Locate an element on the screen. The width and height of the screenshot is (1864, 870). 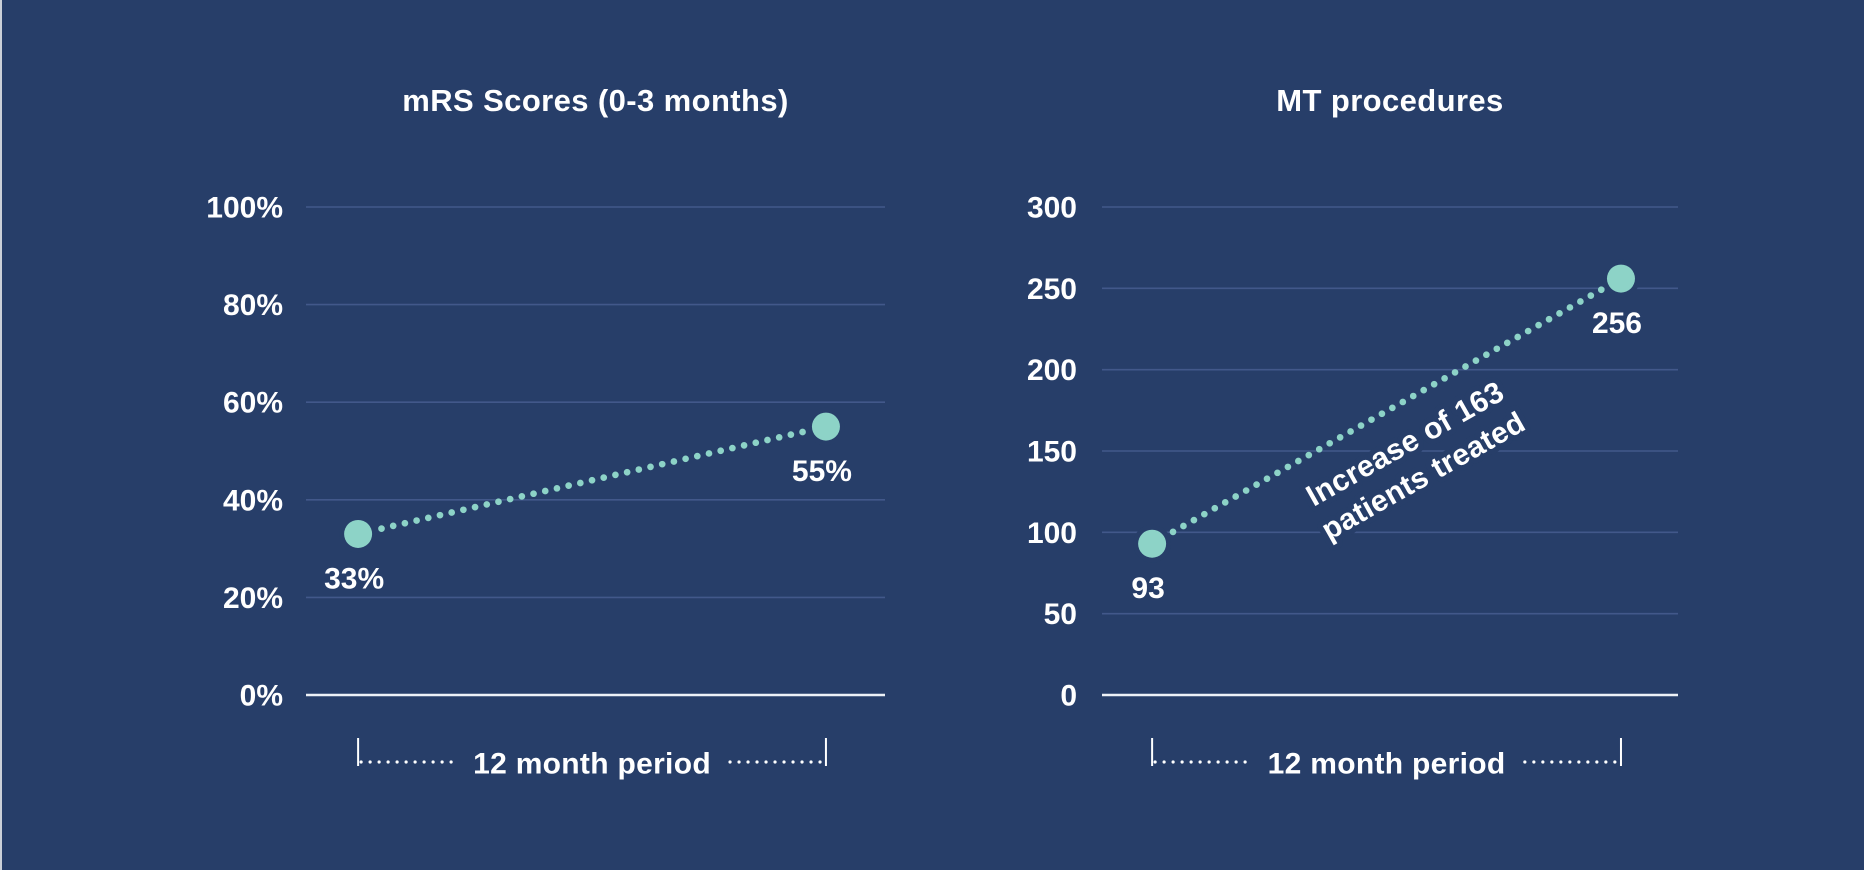
y-tick-label: 50 is located at coordinates (1060, 614).